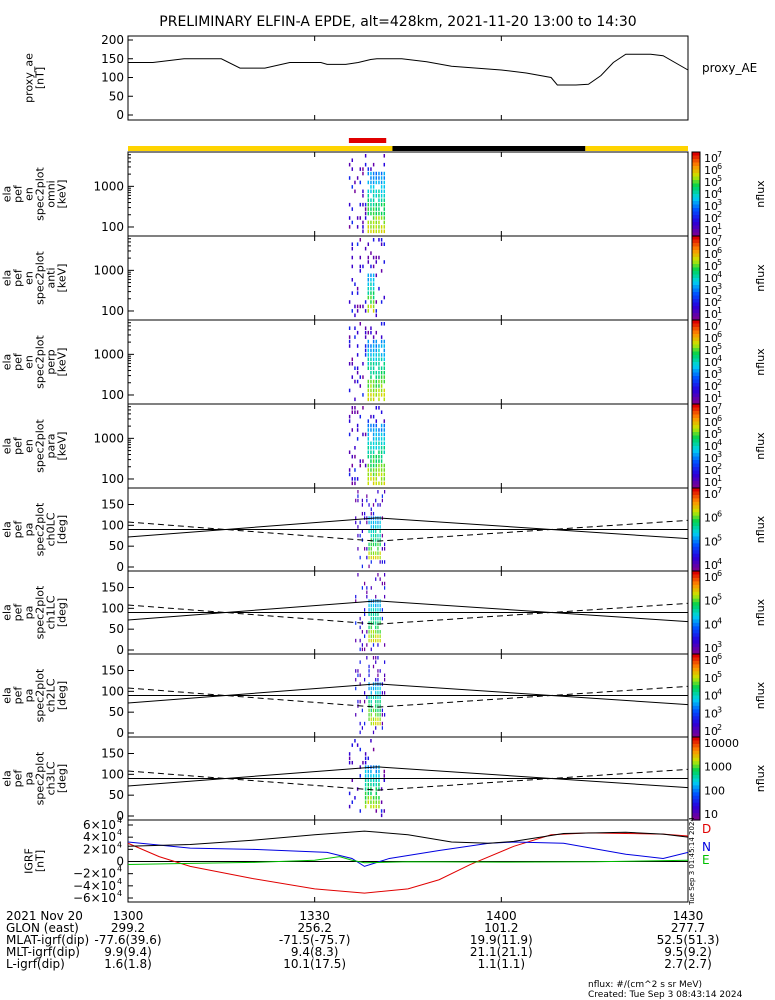 The height and width of the screenshot is (1000, 775). What do you see at coordinates (719, 358) in the screenshot?
I see `colorbar-tick-exponent: 4` at bounding box center [719, 358].